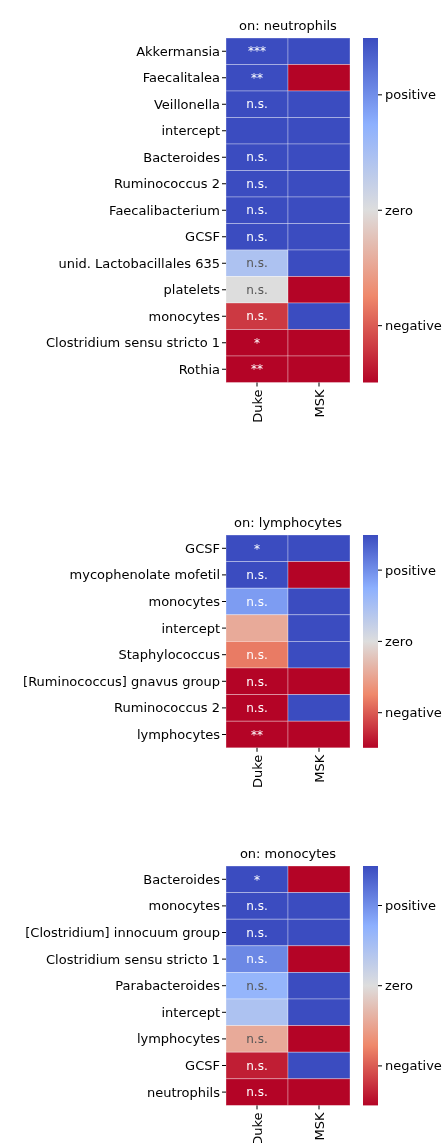  What do you see at coordinates (288, 522) in the screenshot?
I see `chart-title: on: lymphocytes` at bounding box center [288, 522].